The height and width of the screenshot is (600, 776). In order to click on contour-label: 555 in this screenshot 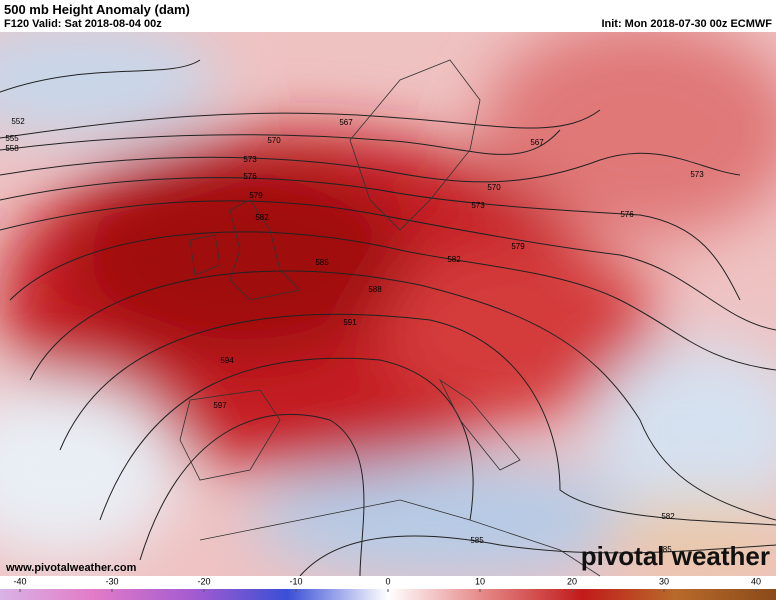, I will do `click(12, 138)`.